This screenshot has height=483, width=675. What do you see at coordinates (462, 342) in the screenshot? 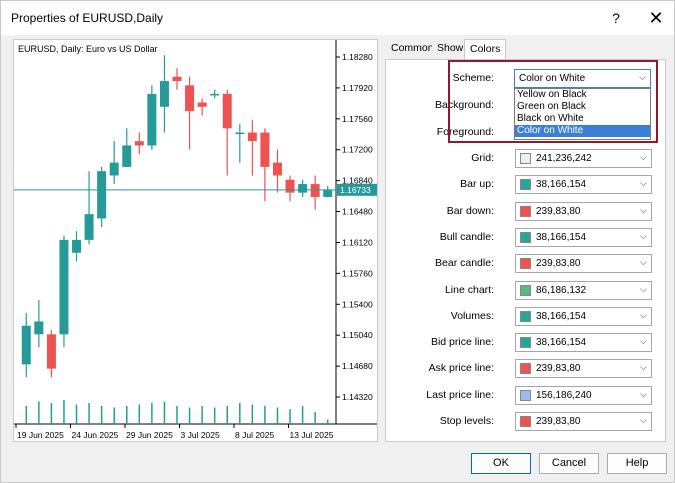
I see `color-row-label: Bid price line:` at bounding box center [462, 342].